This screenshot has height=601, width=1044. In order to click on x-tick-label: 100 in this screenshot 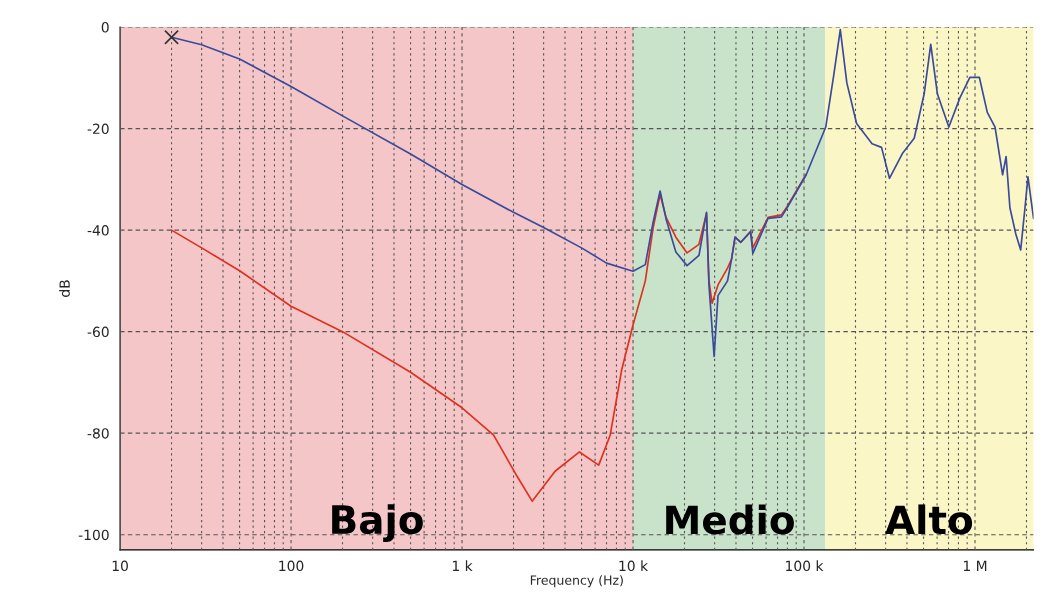, I will do `click(291, 566)`.